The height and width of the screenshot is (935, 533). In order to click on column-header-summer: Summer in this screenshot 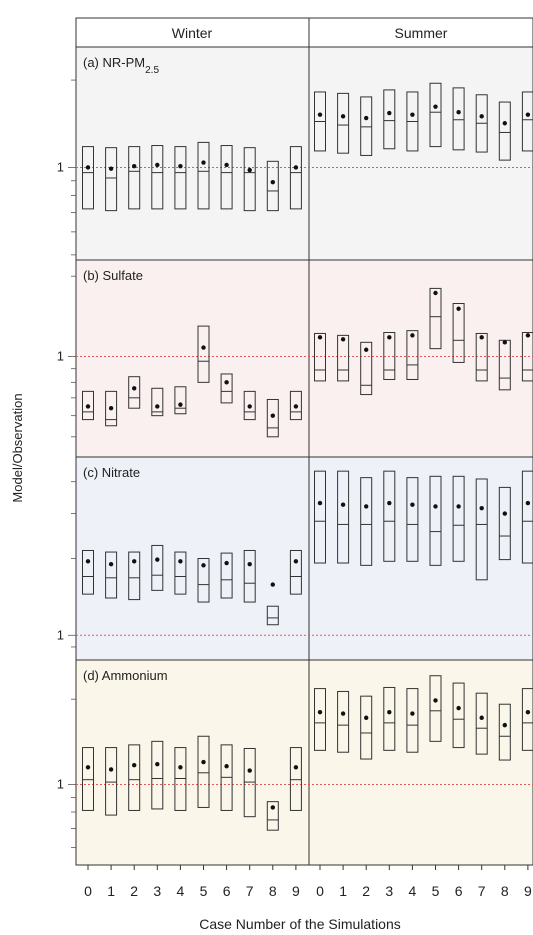, I will do `click(421, 33)`.